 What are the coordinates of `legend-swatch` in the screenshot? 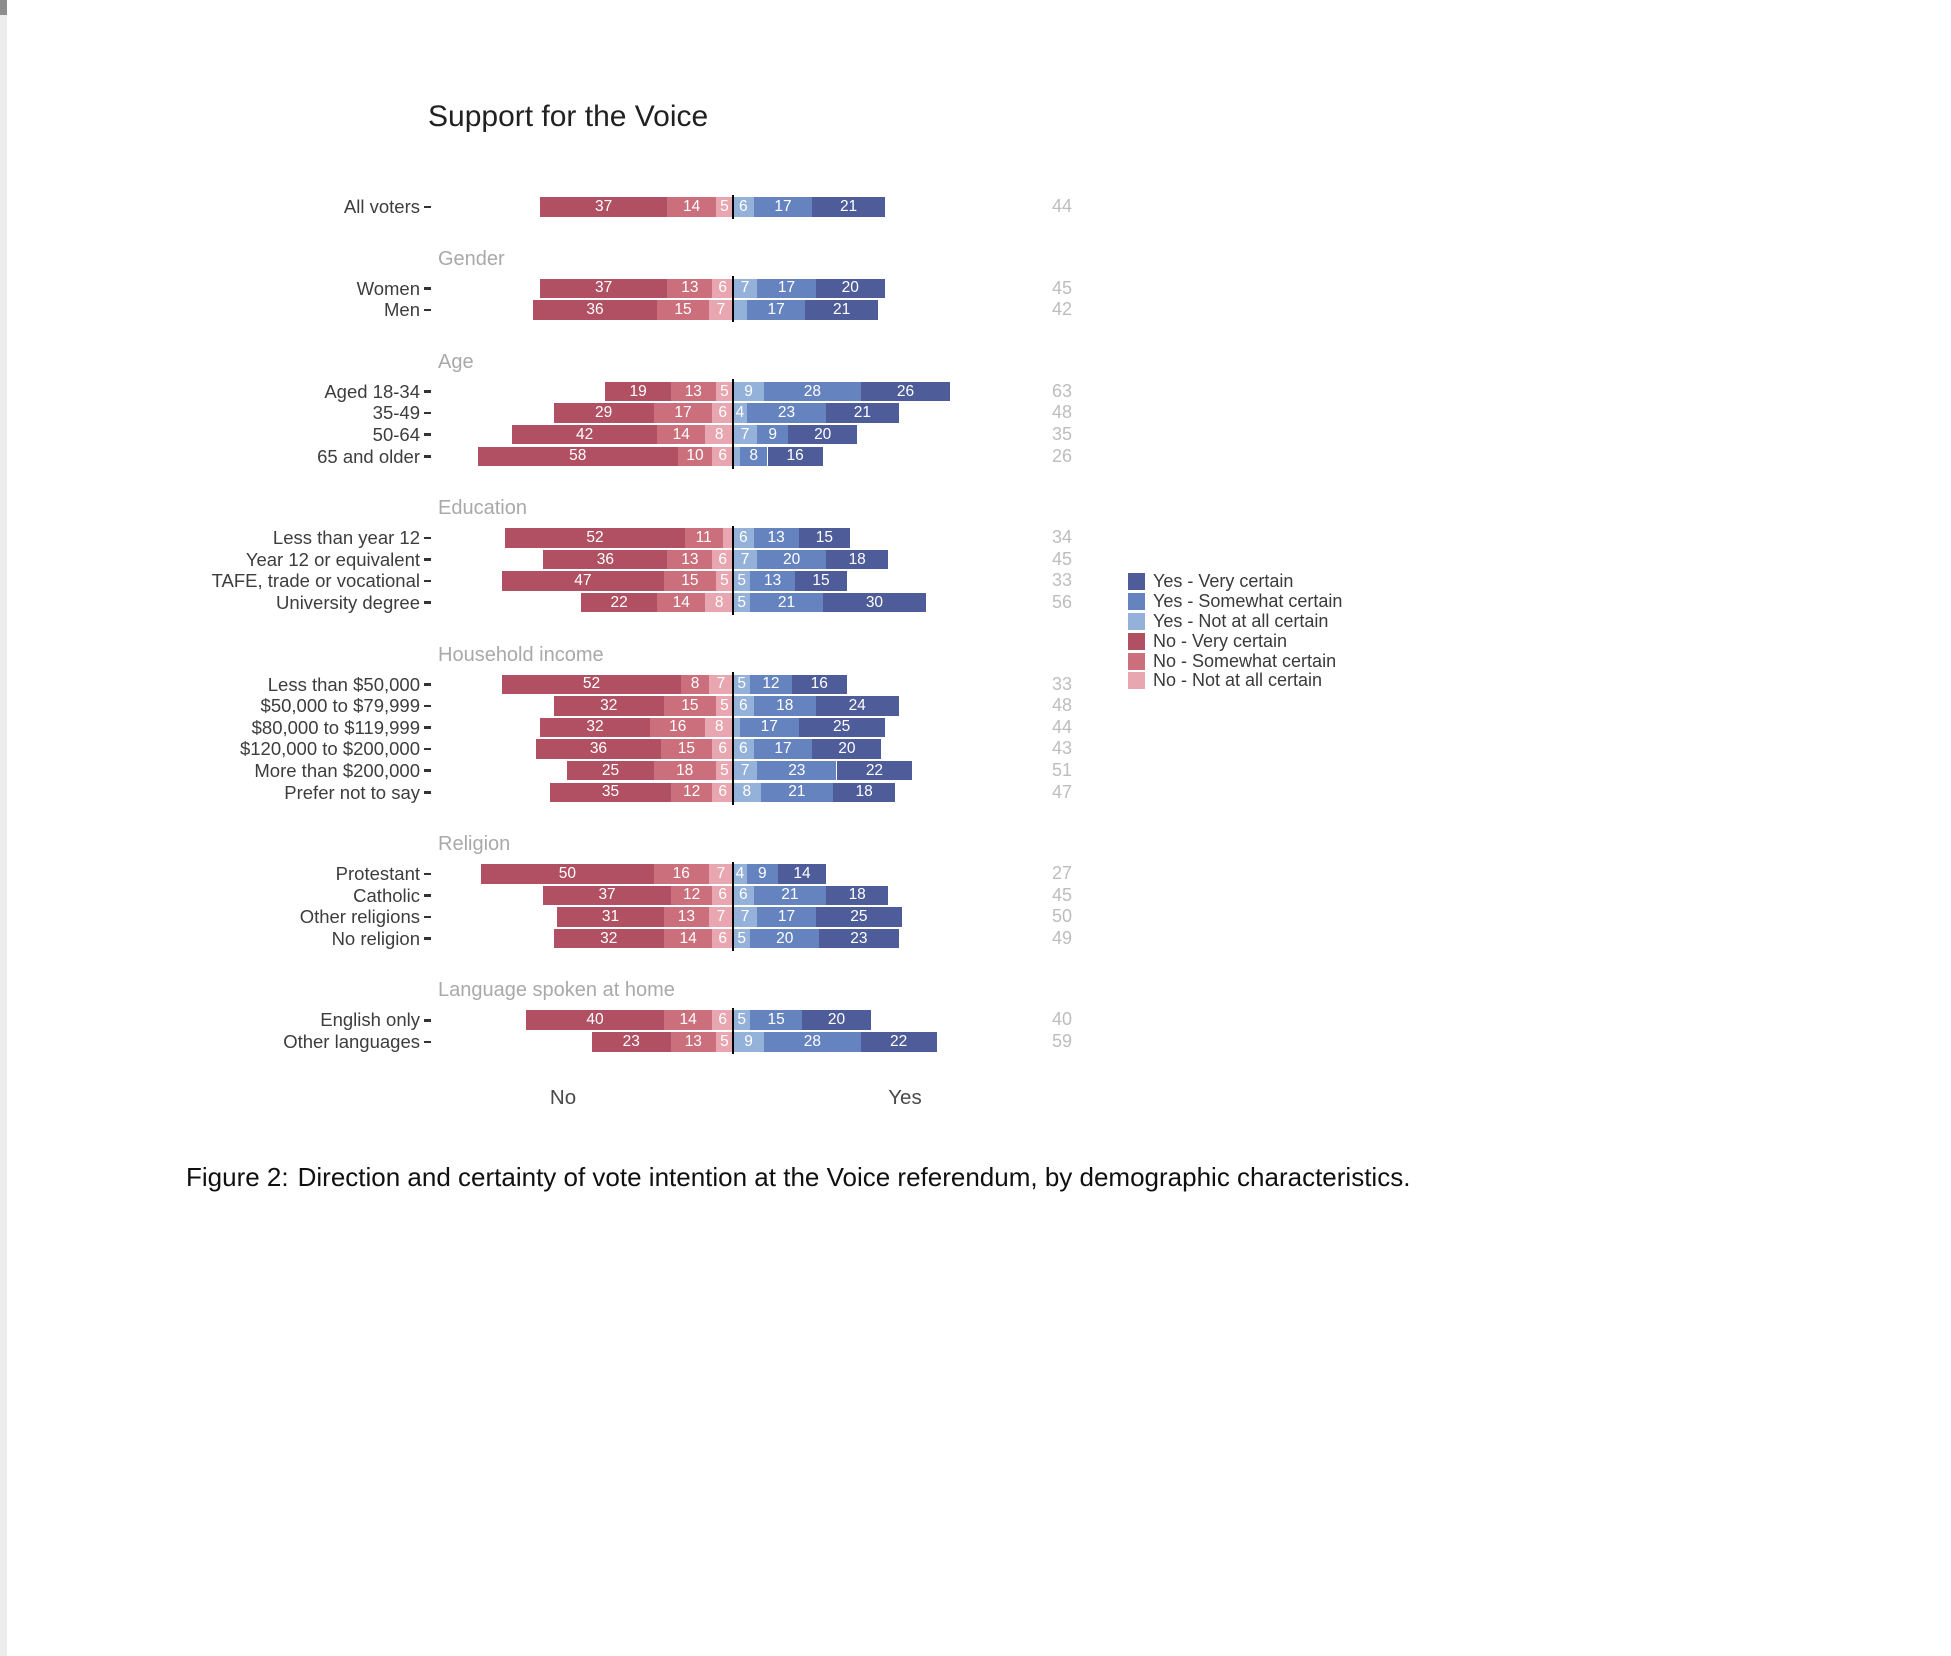 It's located at (1136, 661).